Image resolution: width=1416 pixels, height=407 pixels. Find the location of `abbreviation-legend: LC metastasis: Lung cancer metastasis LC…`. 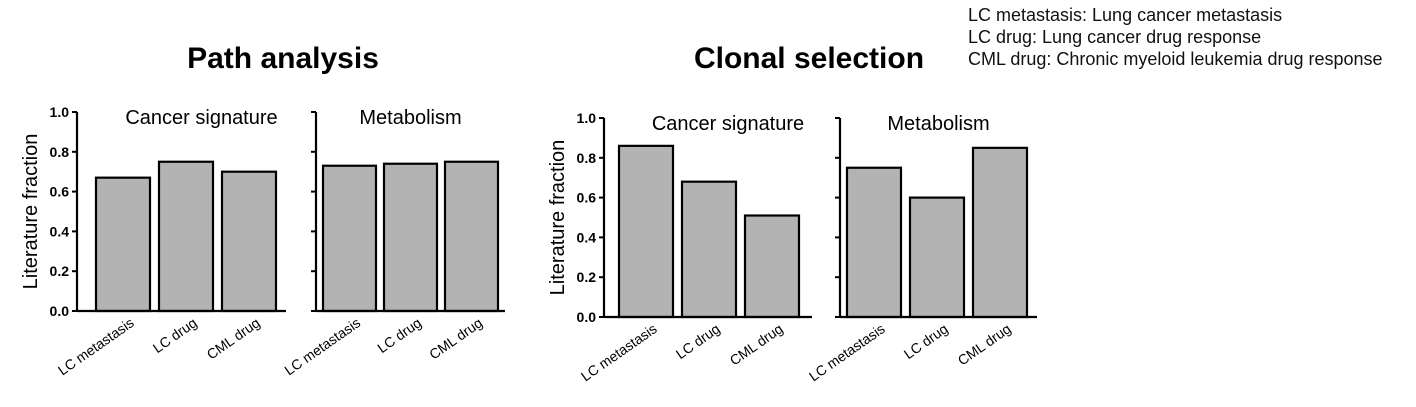

abbreviation-legend: LC metastasis: Lung cancer metastasis LC… is located at coordinates (1175, 37).